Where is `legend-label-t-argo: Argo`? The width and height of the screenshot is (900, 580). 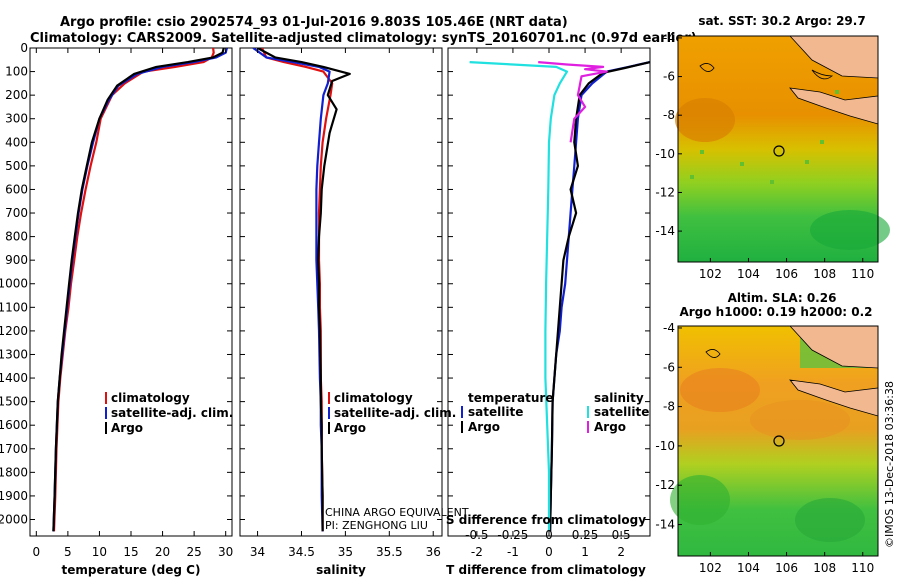 legend-label-t-argo: Argo is located at coordinates (484, 427).